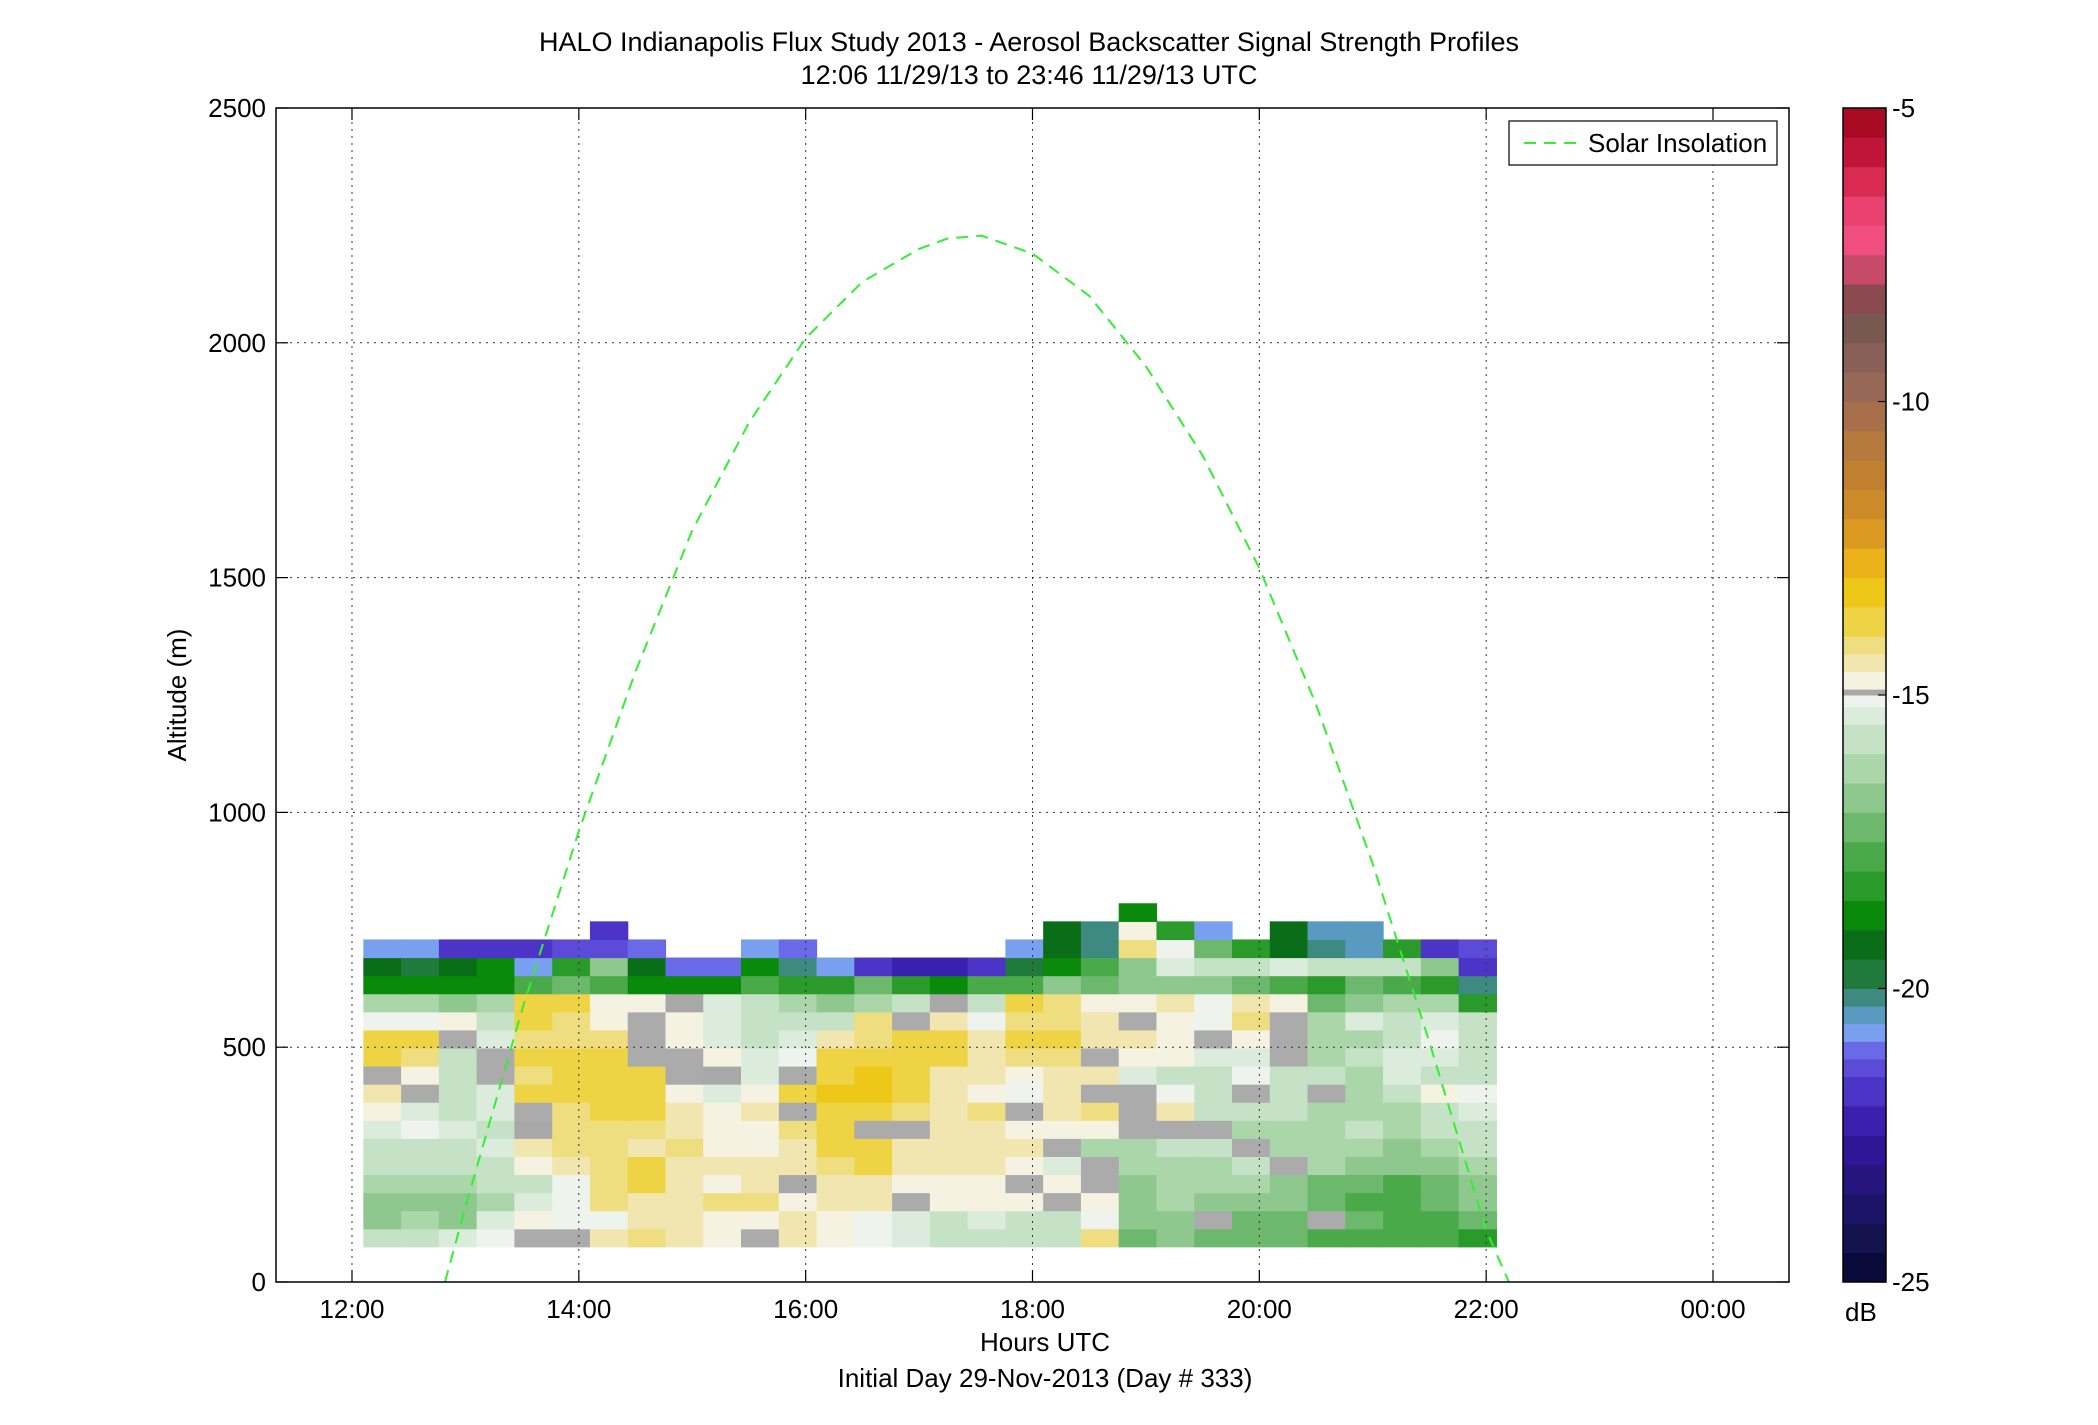 This screenshot has width=2098, height=1425. I want to click on x-tick-label: 22:00, so click(1486, 1309).